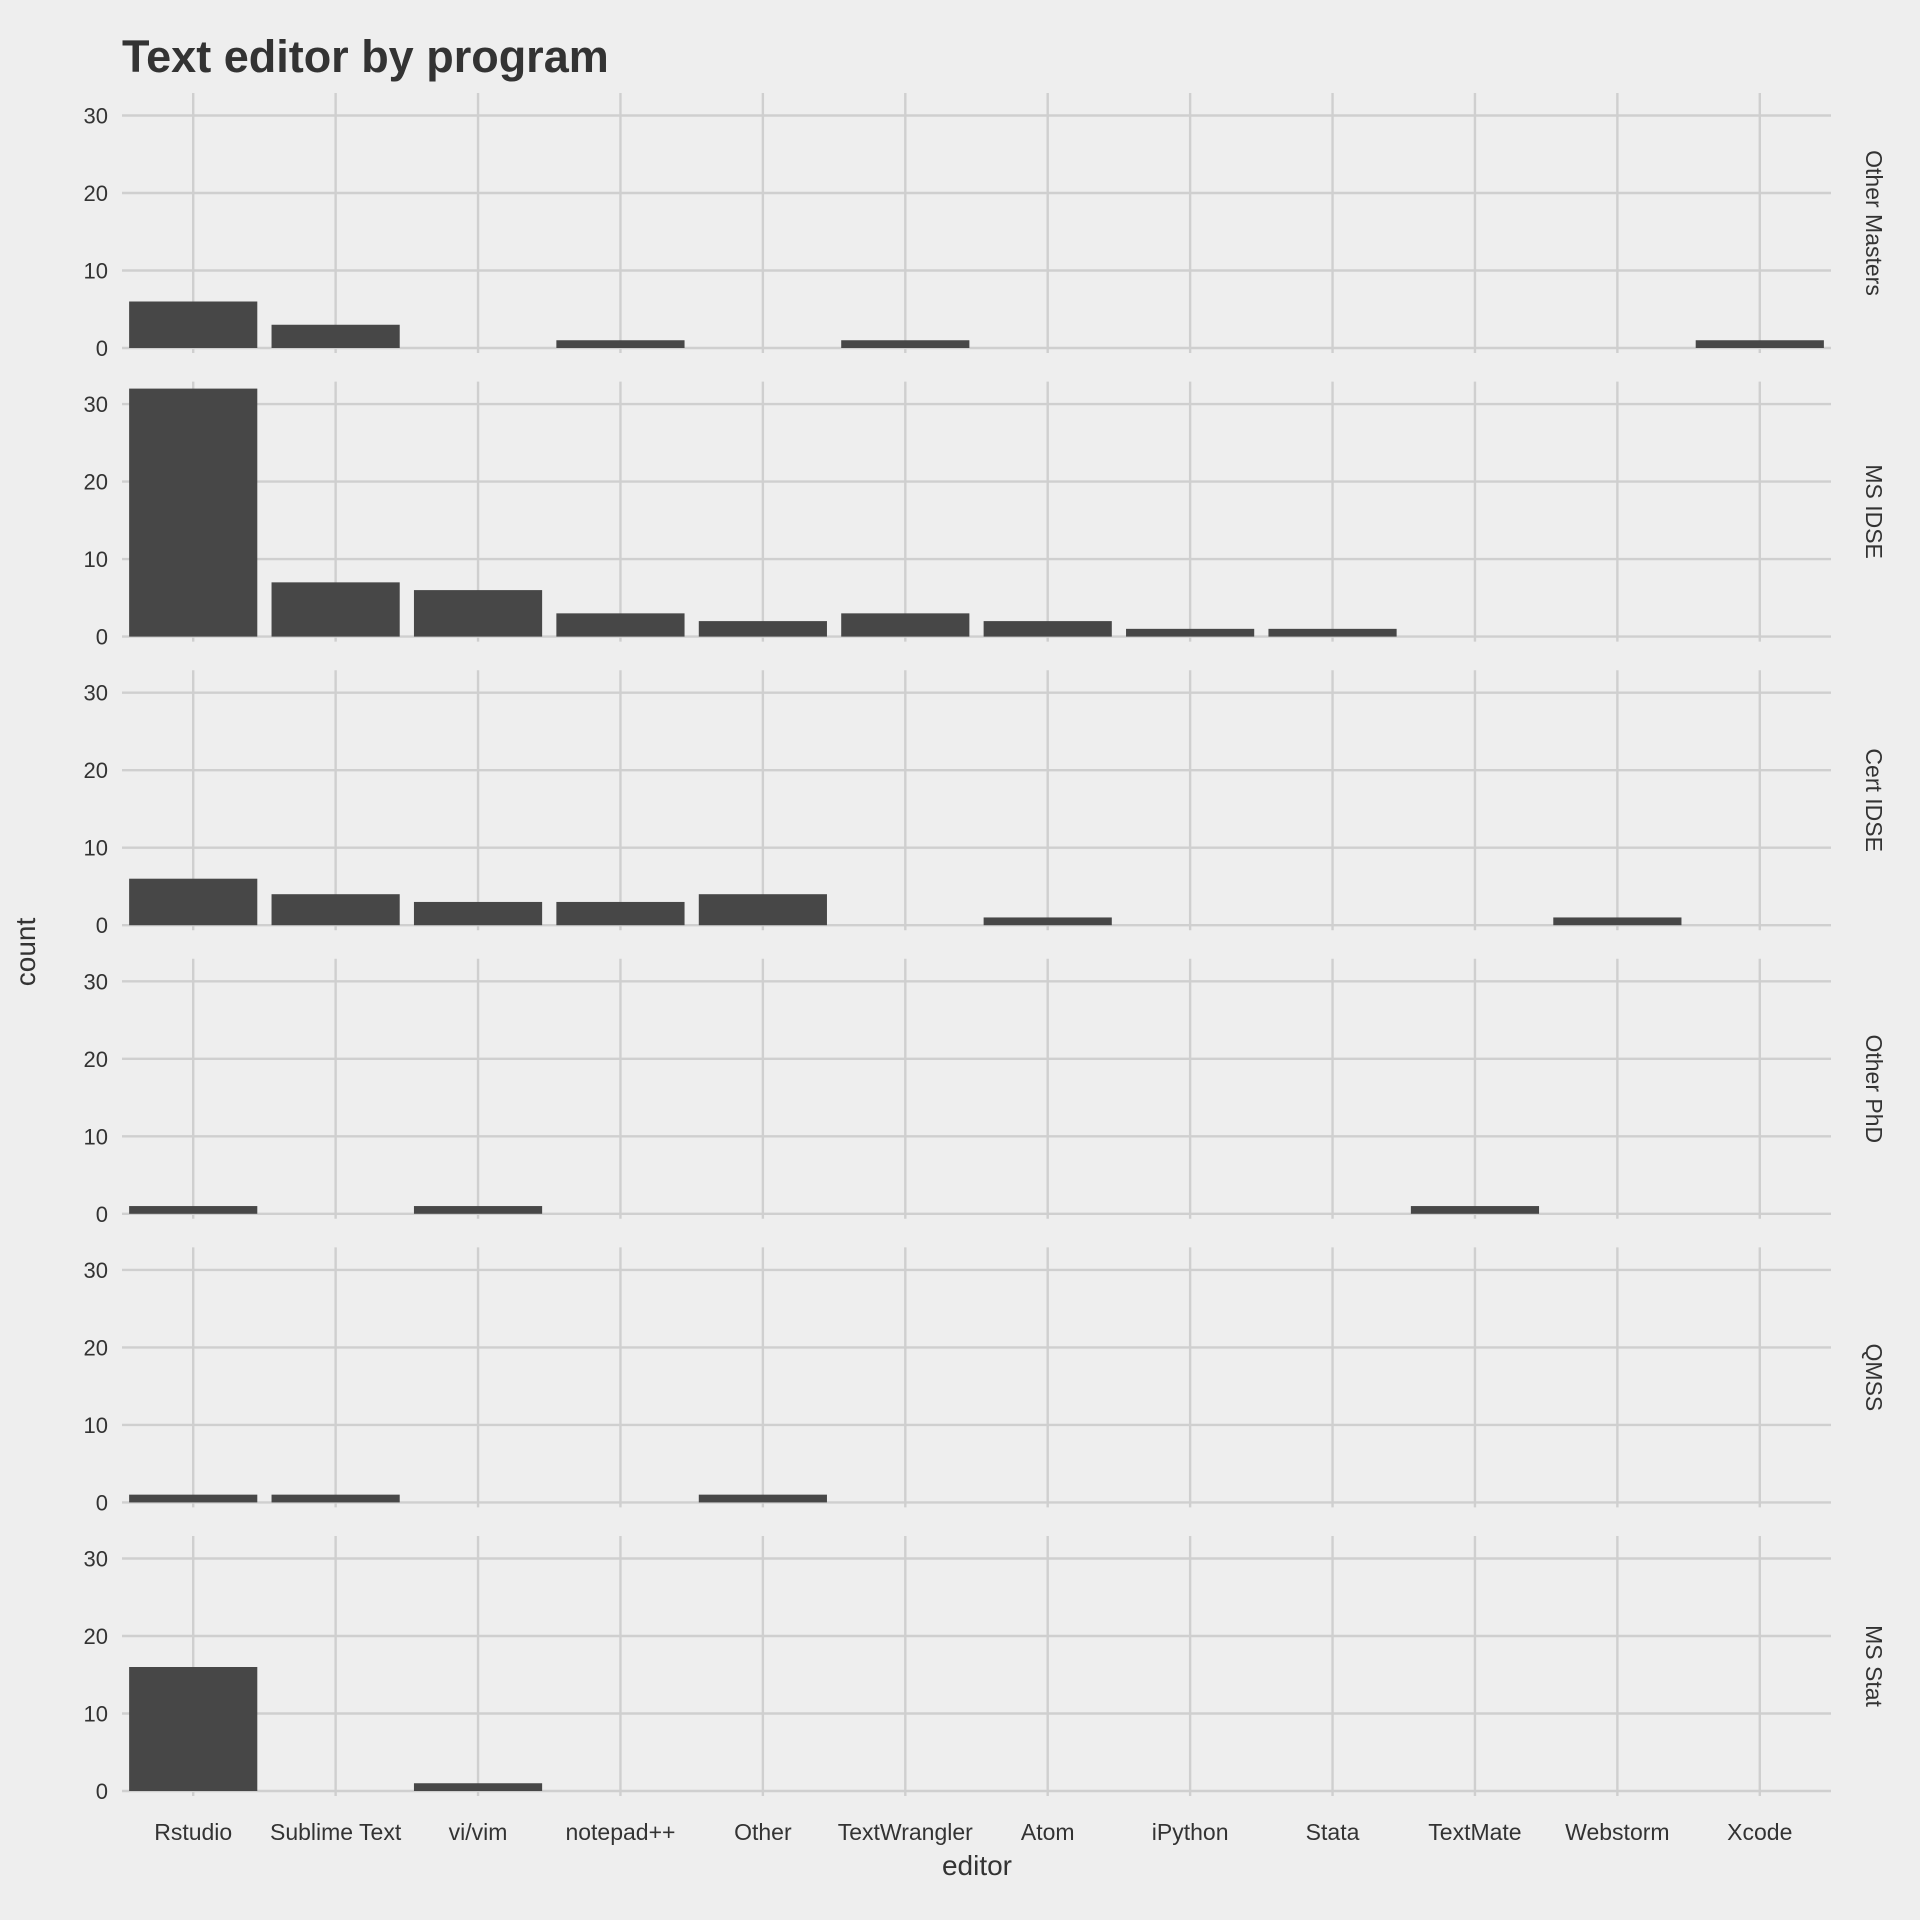 This screenshot has width=1920, height=1920. Describe the element at coordinates (365, 56) in the screenshot. I see `chart-title: Text editor by program` at that location.